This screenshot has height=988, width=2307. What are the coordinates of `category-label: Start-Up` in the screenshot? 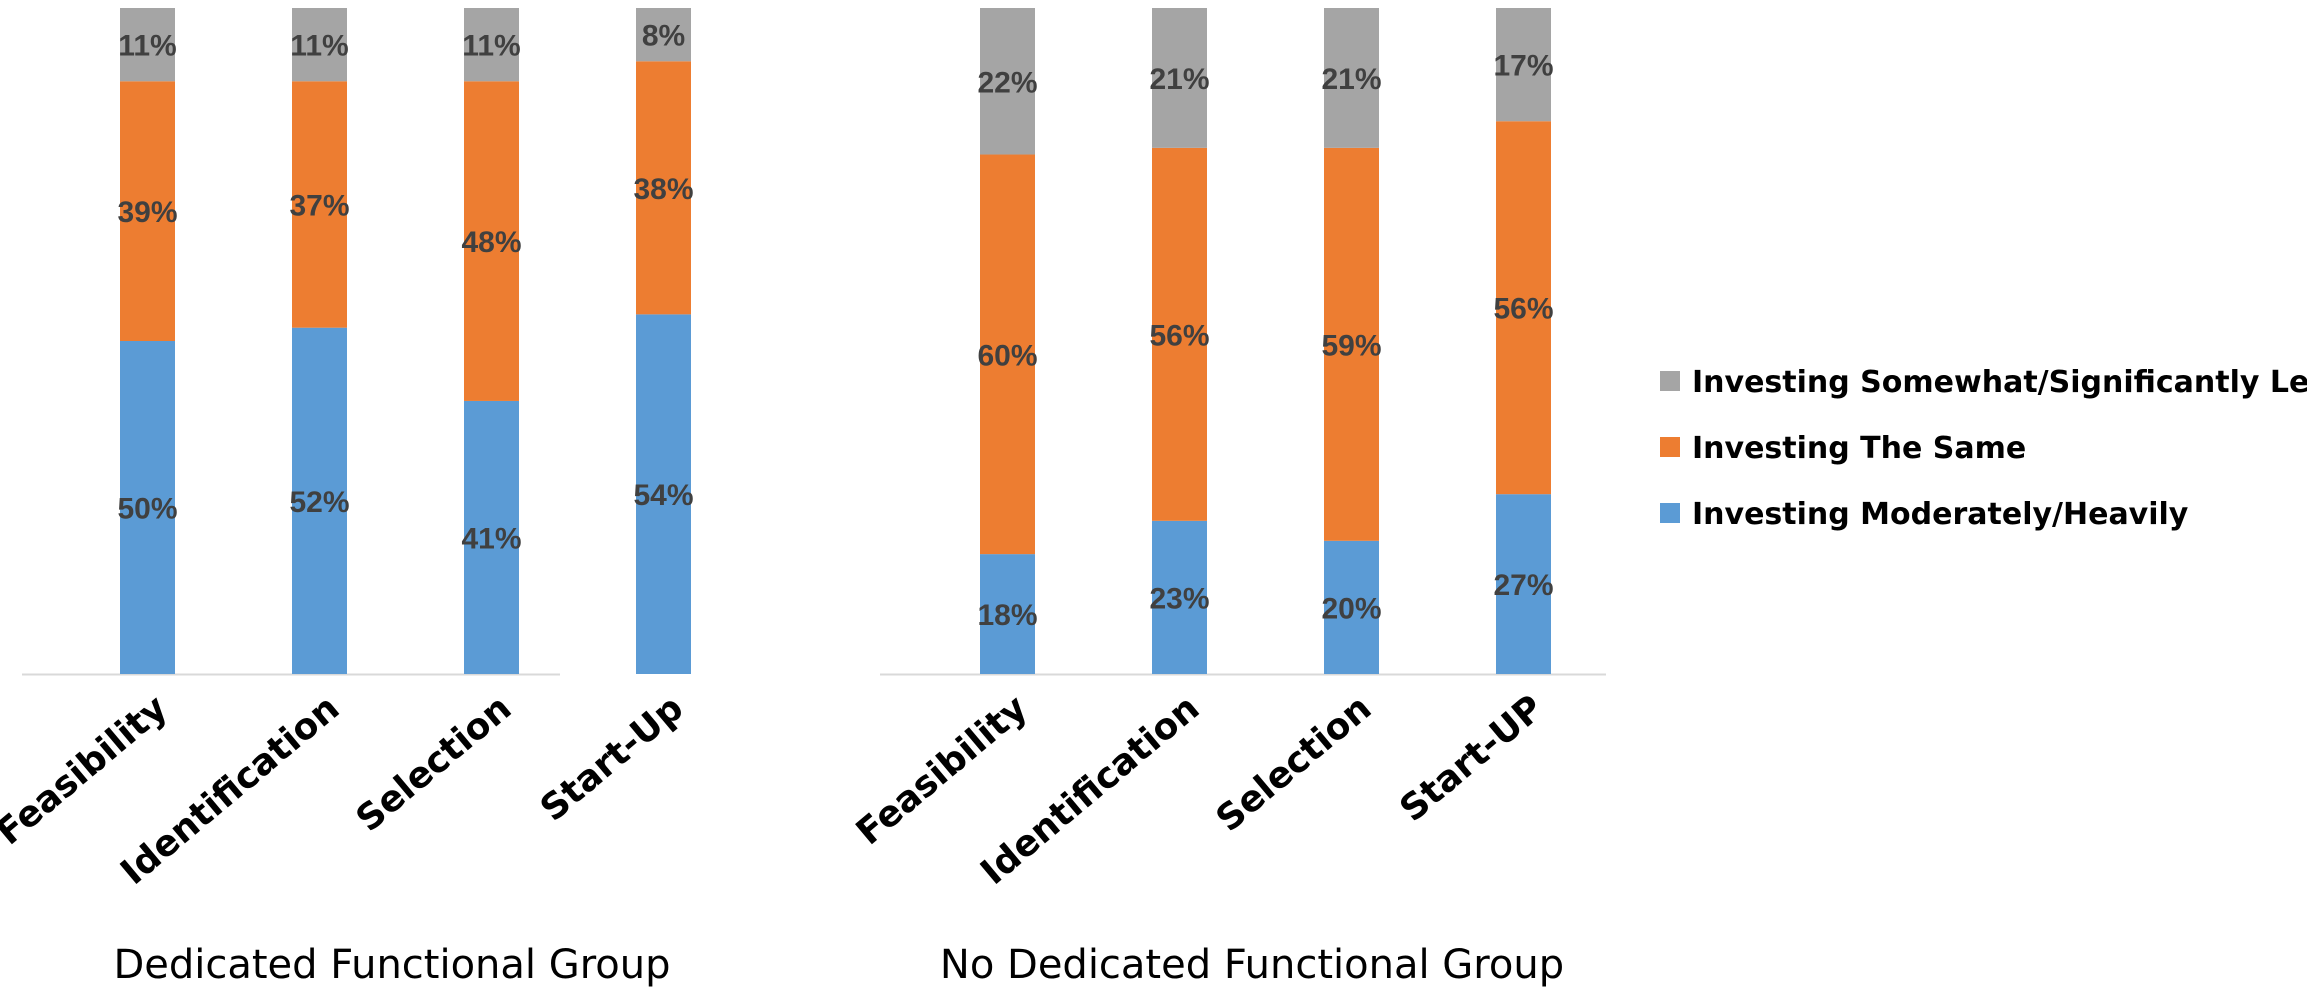 It's located at (612, 758).